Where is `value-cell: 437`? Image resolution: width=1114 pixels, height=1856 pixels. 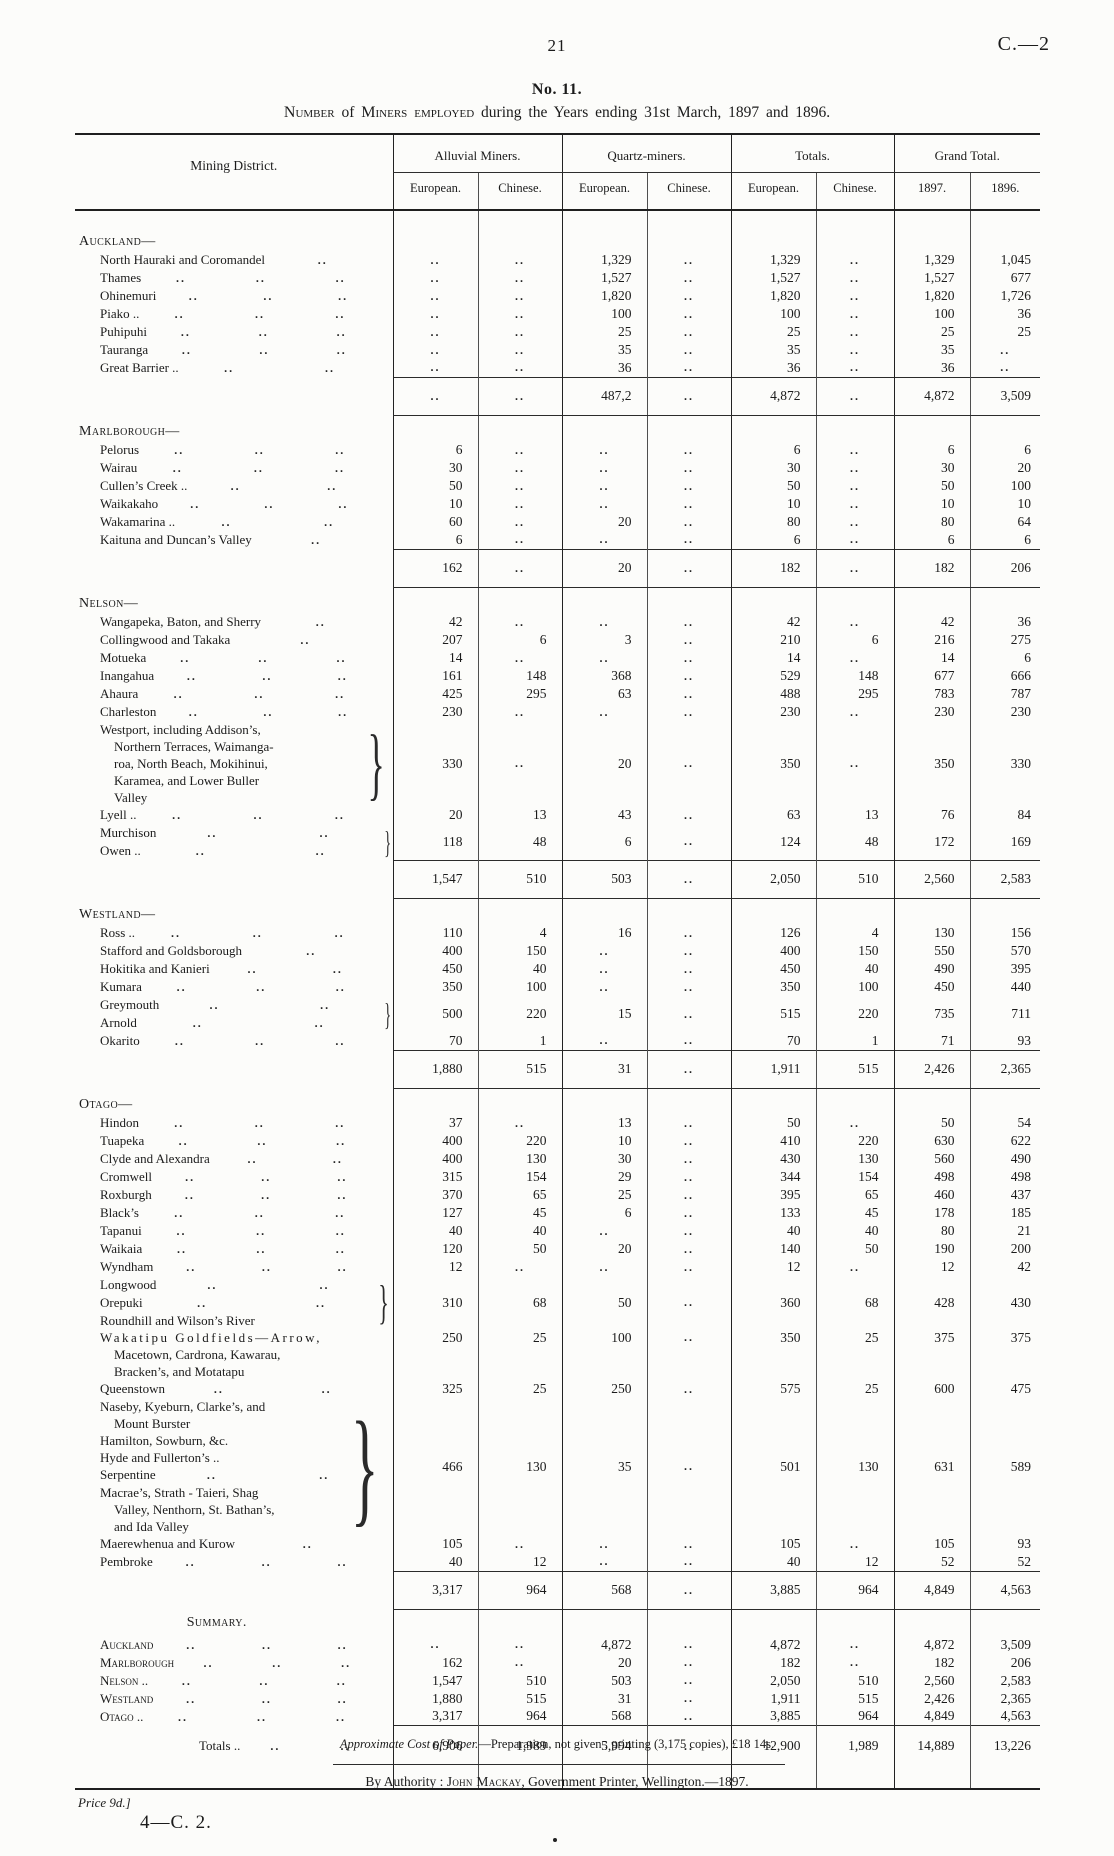 value-cell: 437 is located at coordinates (1004, 1195).